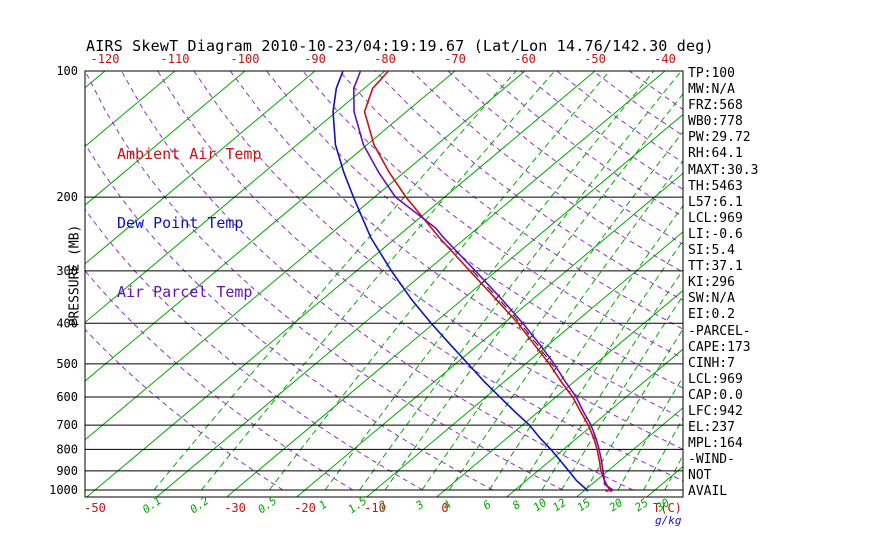 The width and height of the screenshot is (870, 560). I want to click on pressure-axis-title: PRESSURE (MB), so click(75, 275).